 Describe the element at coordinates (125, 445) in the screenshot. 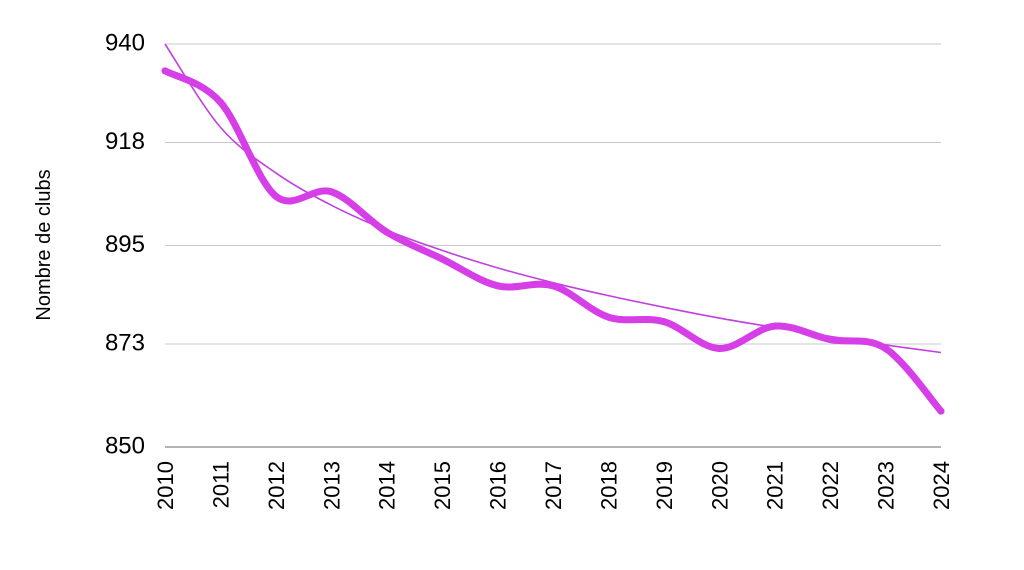

I see `y-tick-label: 850` at that location.